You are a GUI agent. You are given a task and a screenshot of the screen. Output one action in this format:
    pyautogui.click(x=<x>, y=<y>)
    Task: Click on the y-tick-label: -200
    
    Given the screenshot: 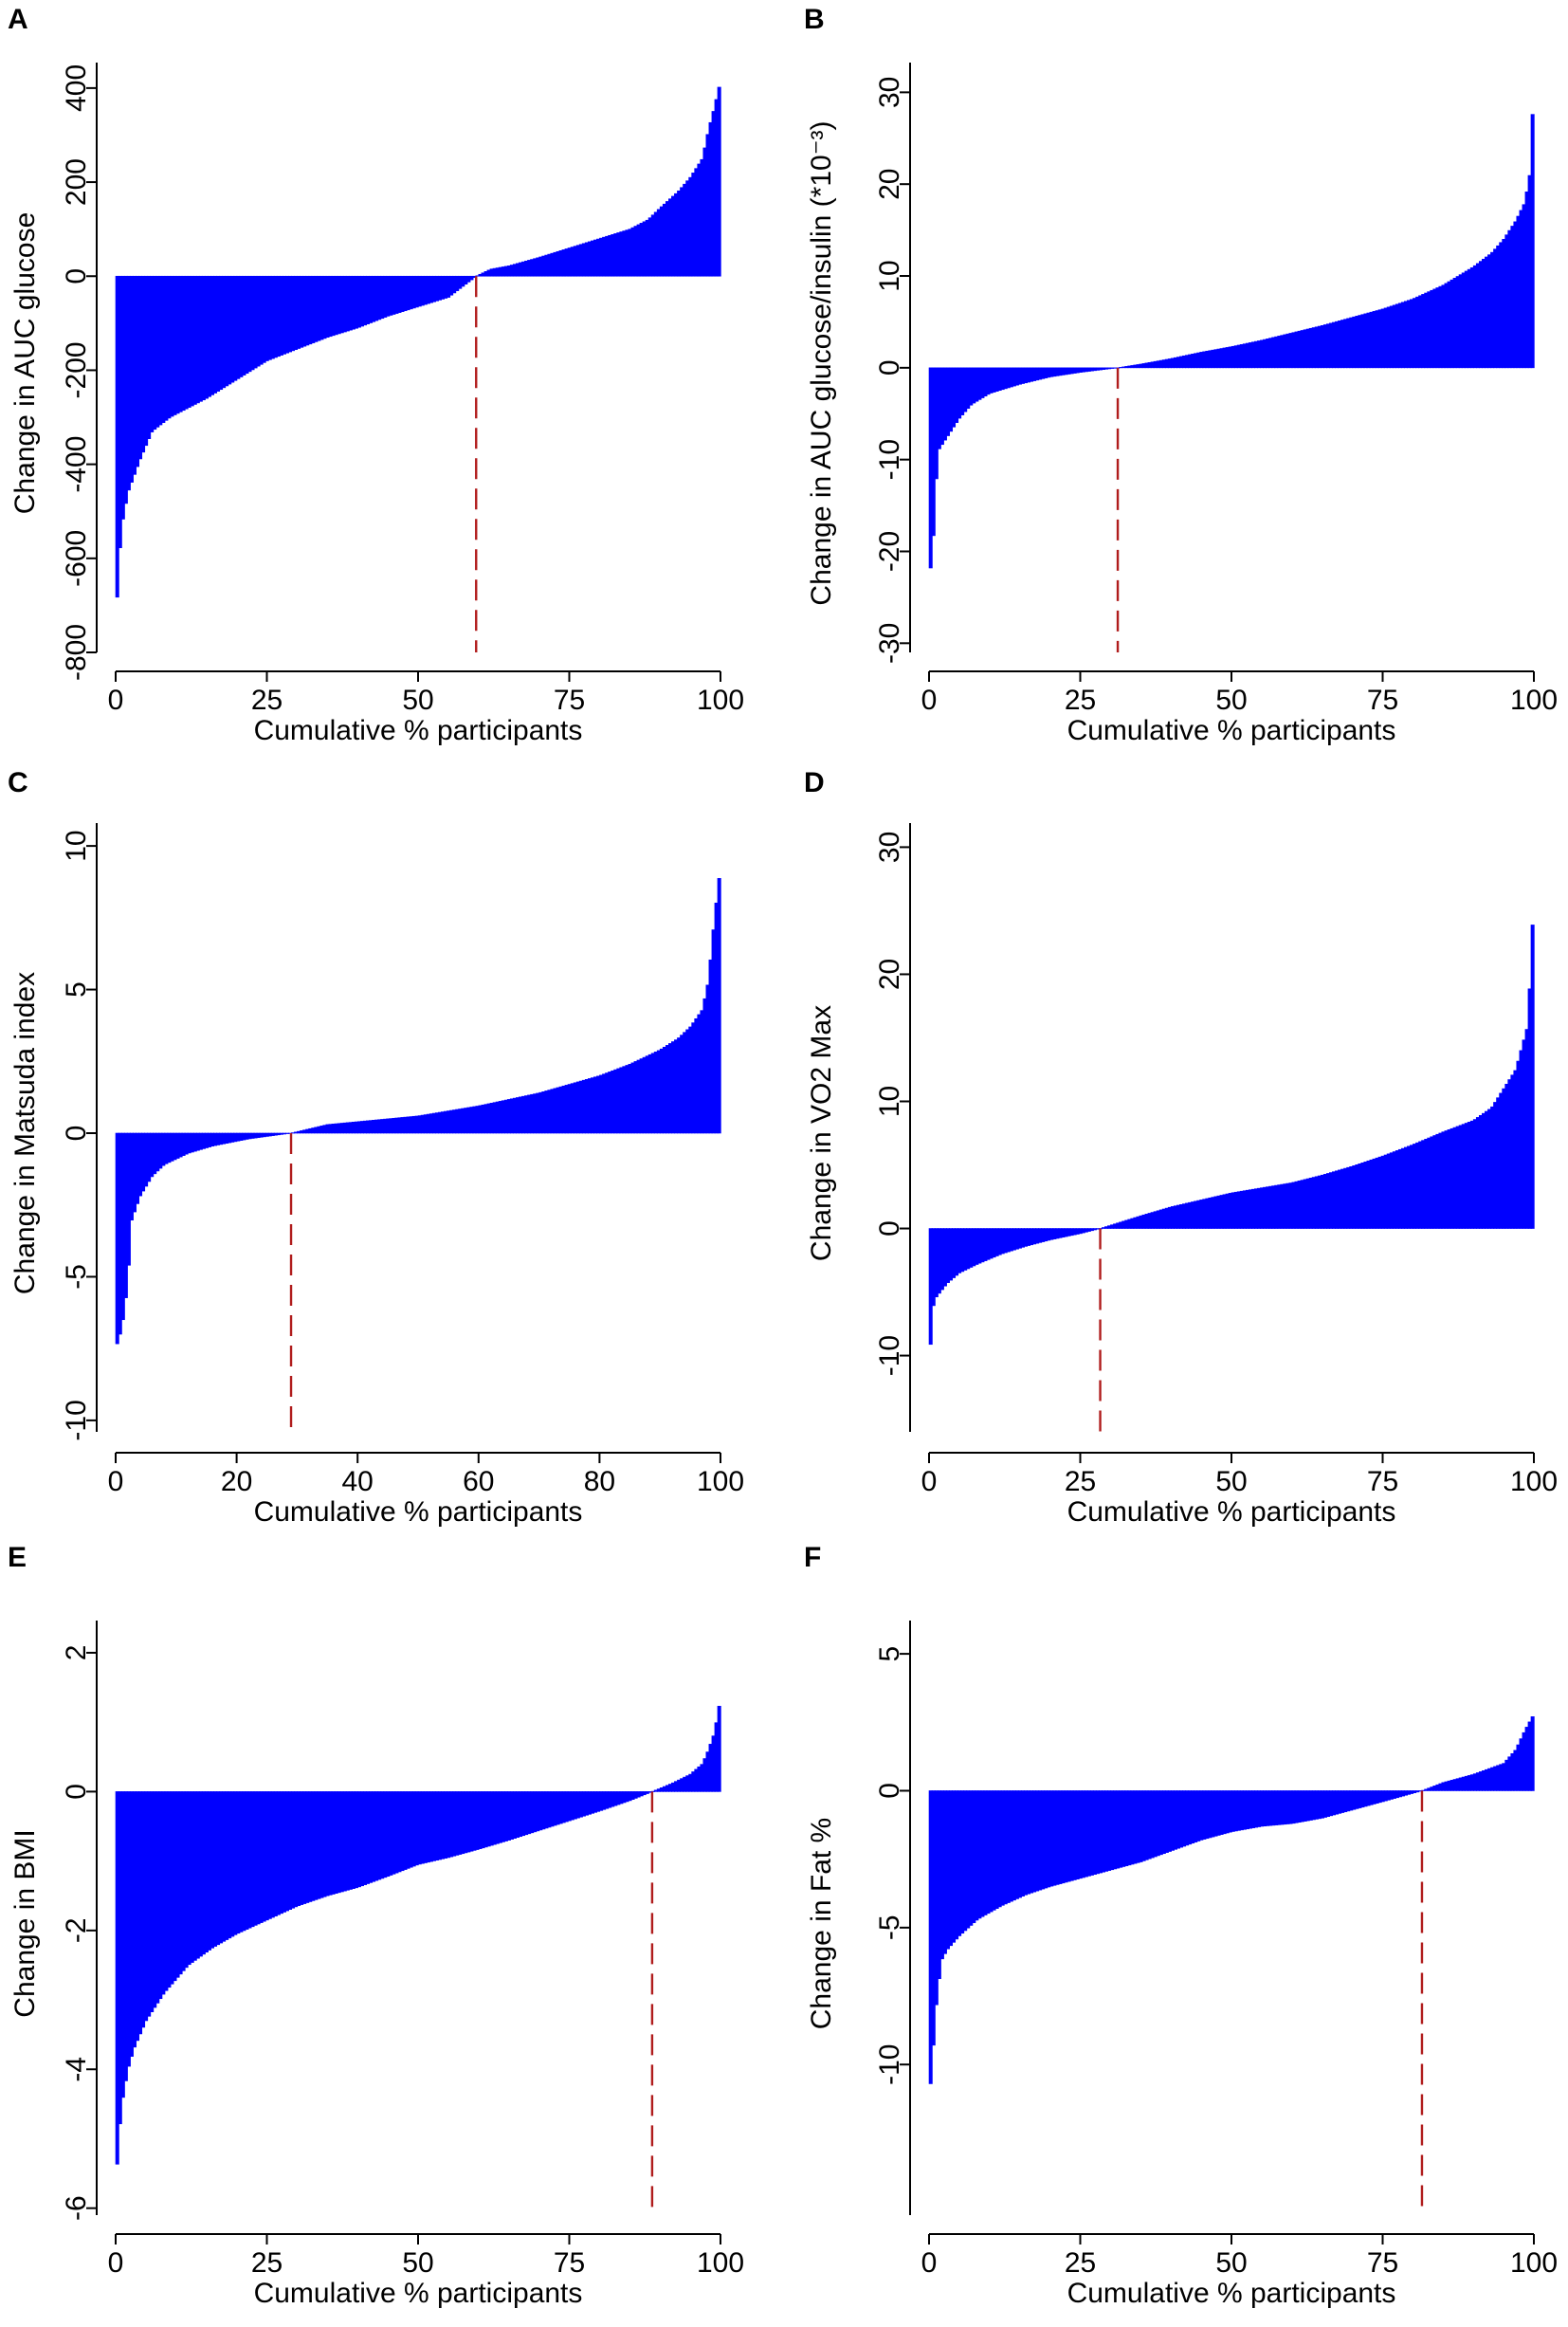 What is the action you would take?
    pyautogui.click(x=76, y=369)
    